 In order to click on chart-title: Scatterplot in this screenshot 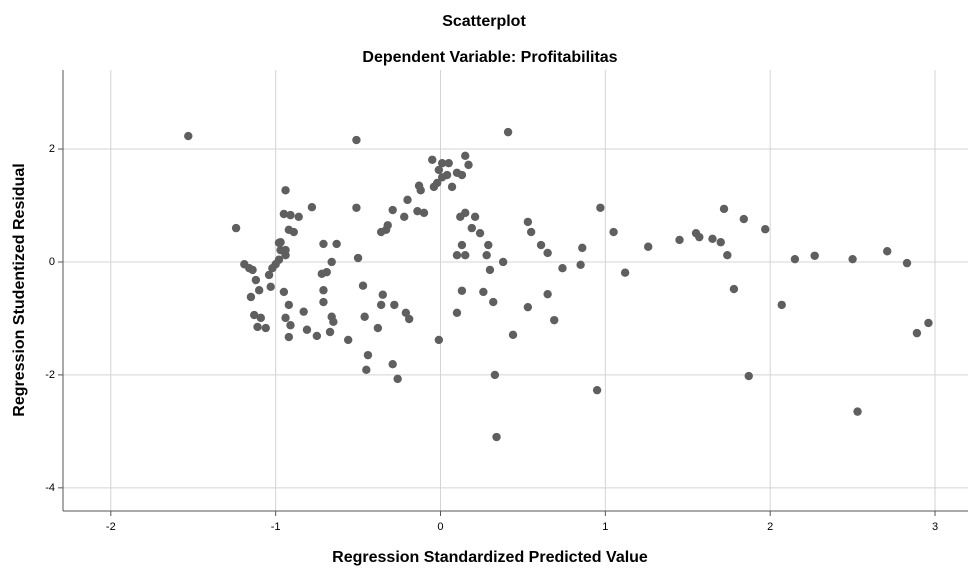, I will do `click(484, 21)`.